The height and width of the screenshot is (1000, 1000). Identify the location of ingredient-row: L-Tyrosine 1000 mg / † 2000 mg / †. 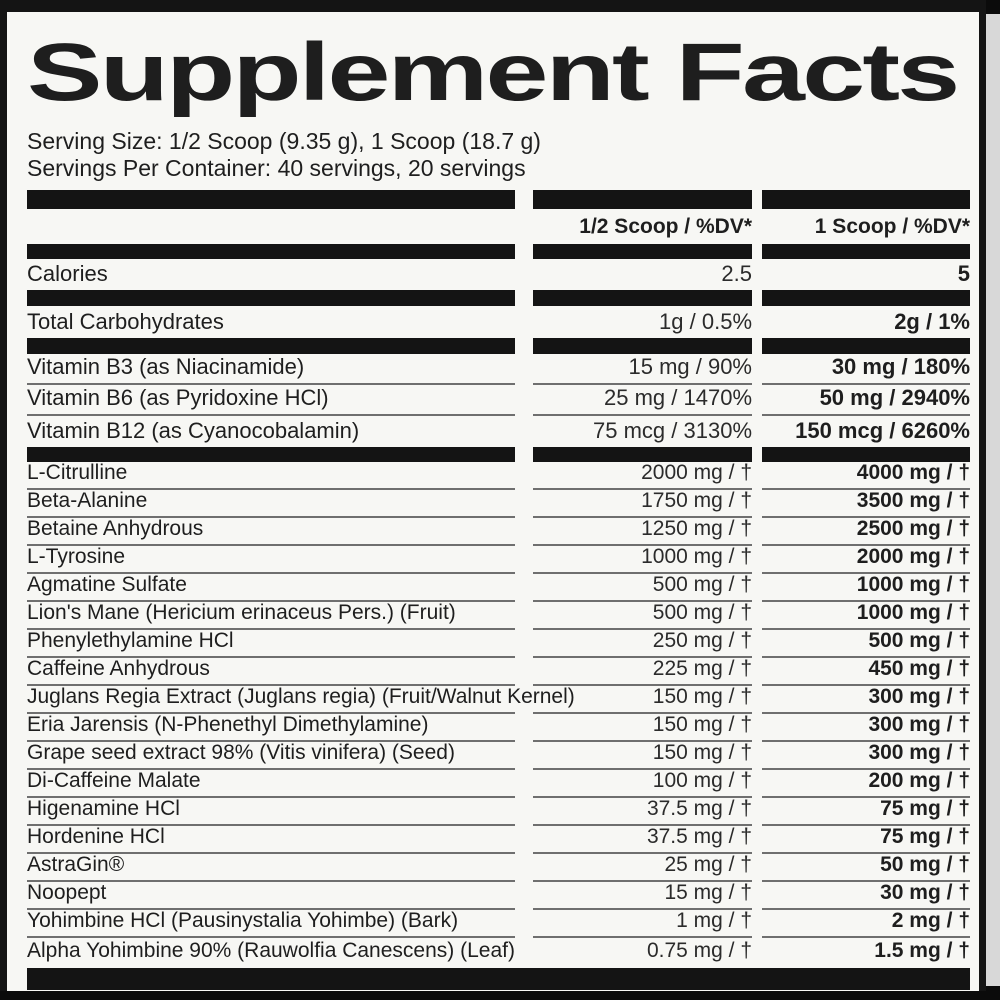
(498, 559).